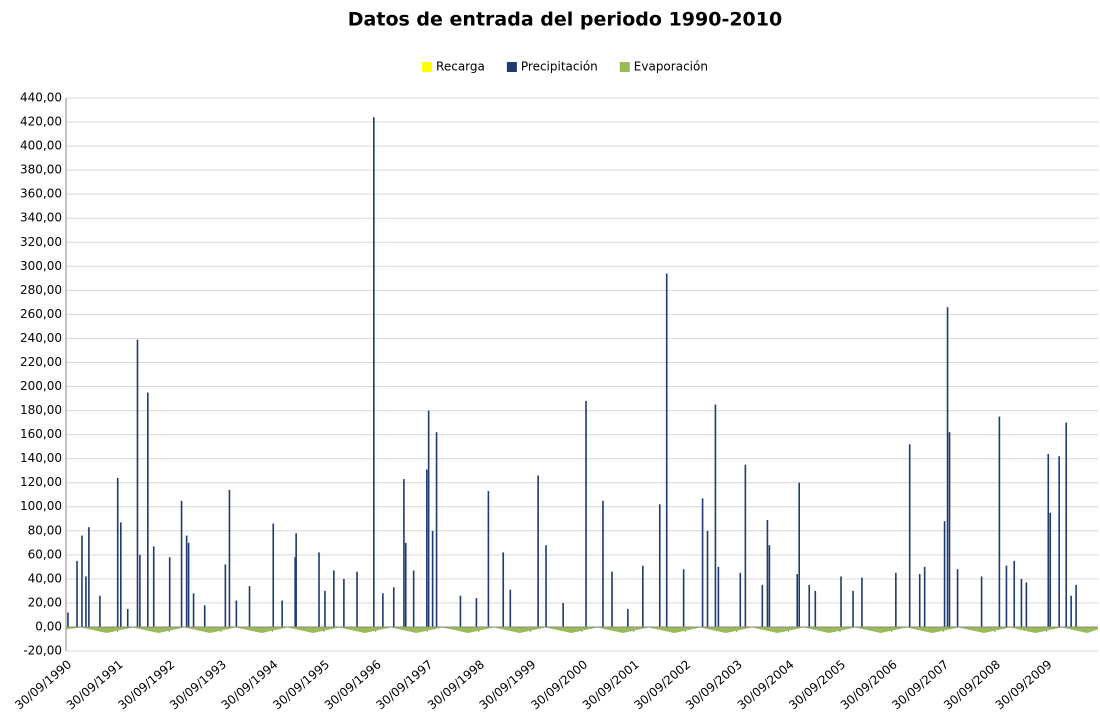 This screenshot has height=724, width=1100. Describe the element at coordinates (45, 554) in the screenshot. I see `y-tick-label: 60,00` at that location.